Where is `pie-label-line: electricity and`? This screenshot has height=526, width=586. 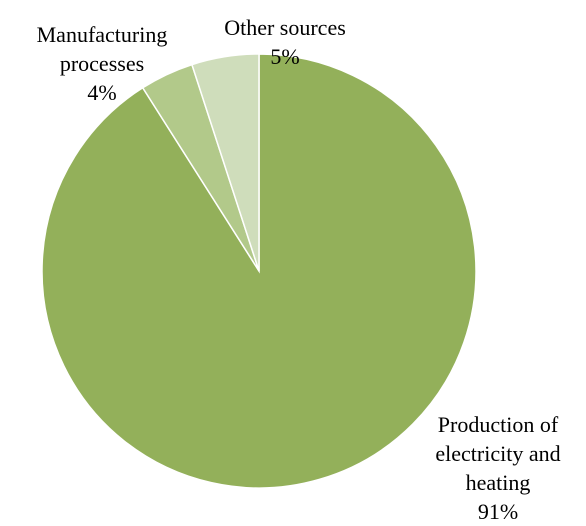
pie-label-line: electricity and is located at coordinates (497, 453).